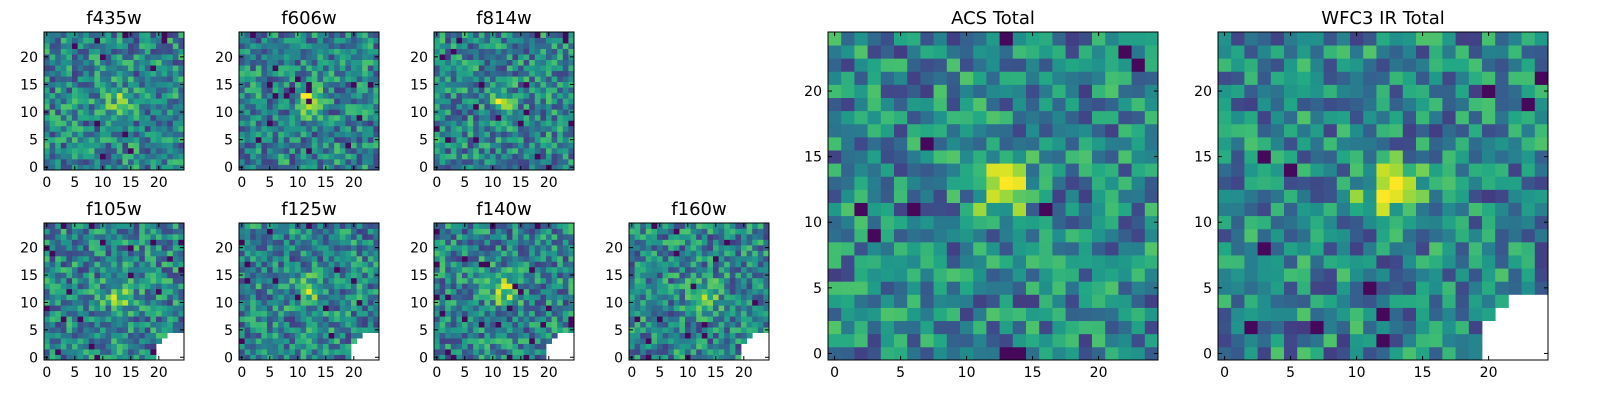 The height and width of the screenshot is (400, 1600). What do you see at coordinates (241, 373) in the screenshot?
I see `x-tick-label: 0` at bounding box center [241, 373].